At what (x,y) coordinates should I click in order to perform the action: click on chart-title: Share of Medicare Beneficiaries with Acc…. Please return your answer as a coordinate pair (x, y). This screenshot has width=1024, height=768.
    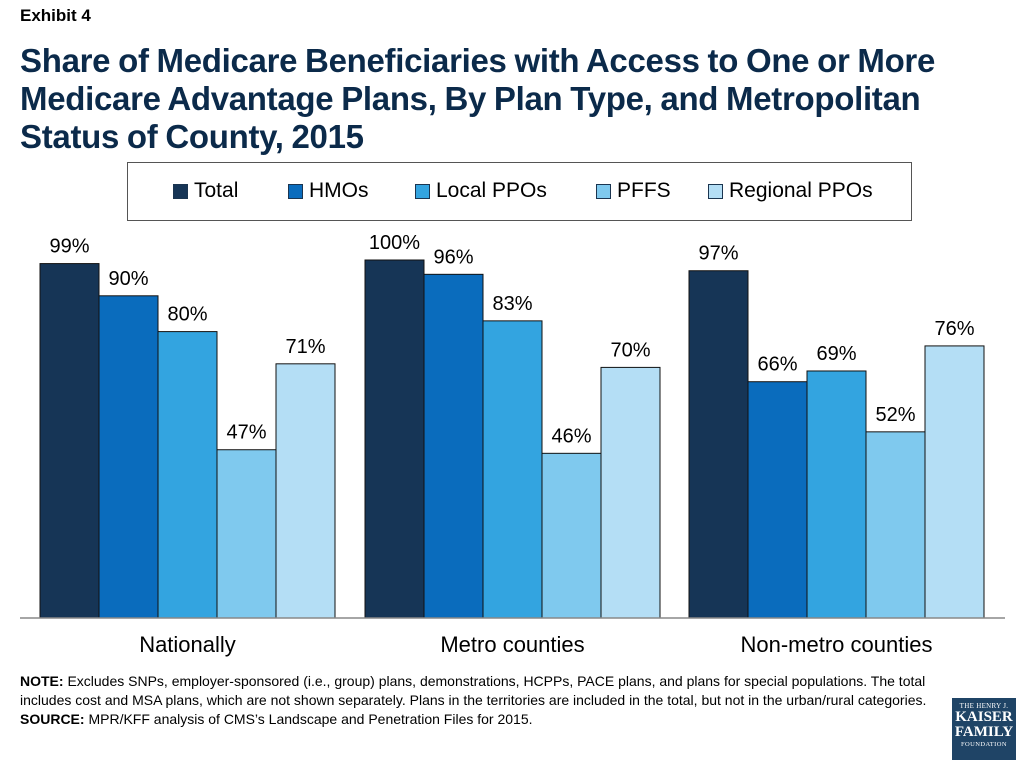
    Looking at the image, I should click on (478, 98).